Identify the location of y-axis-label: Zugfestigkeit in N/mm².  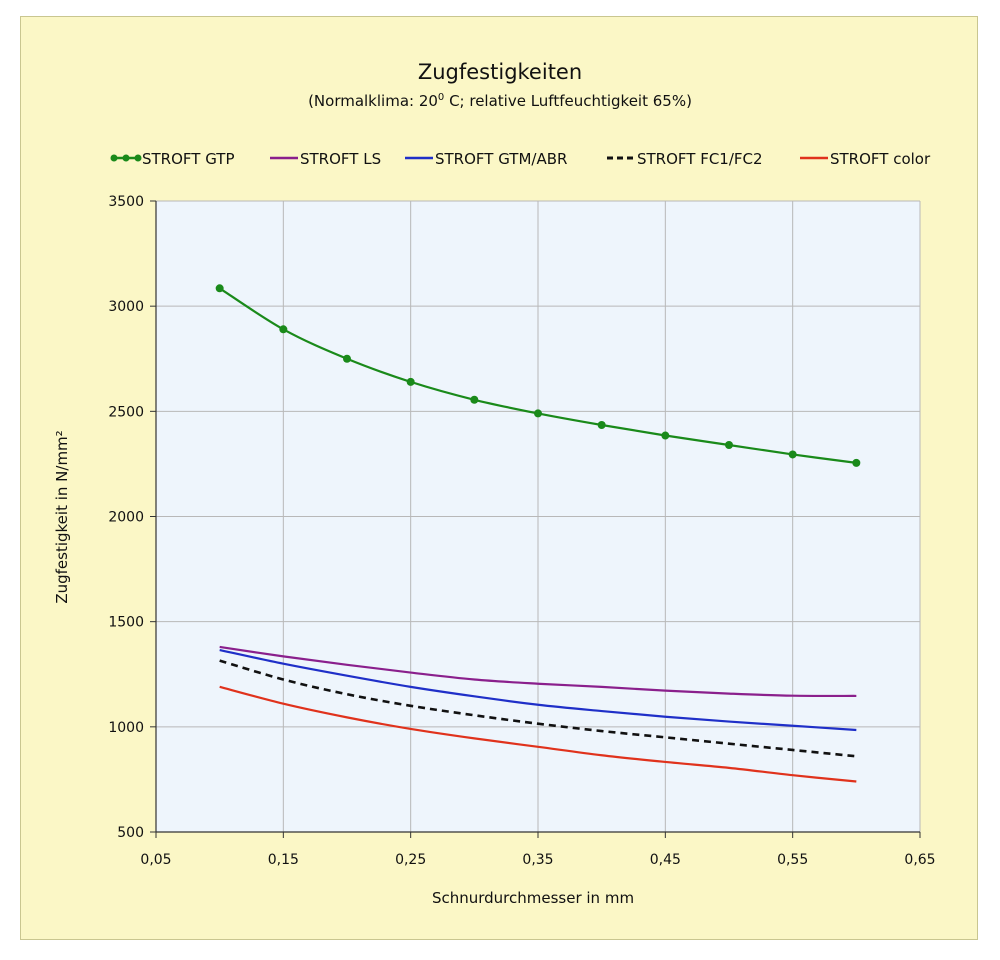
(62, 516).